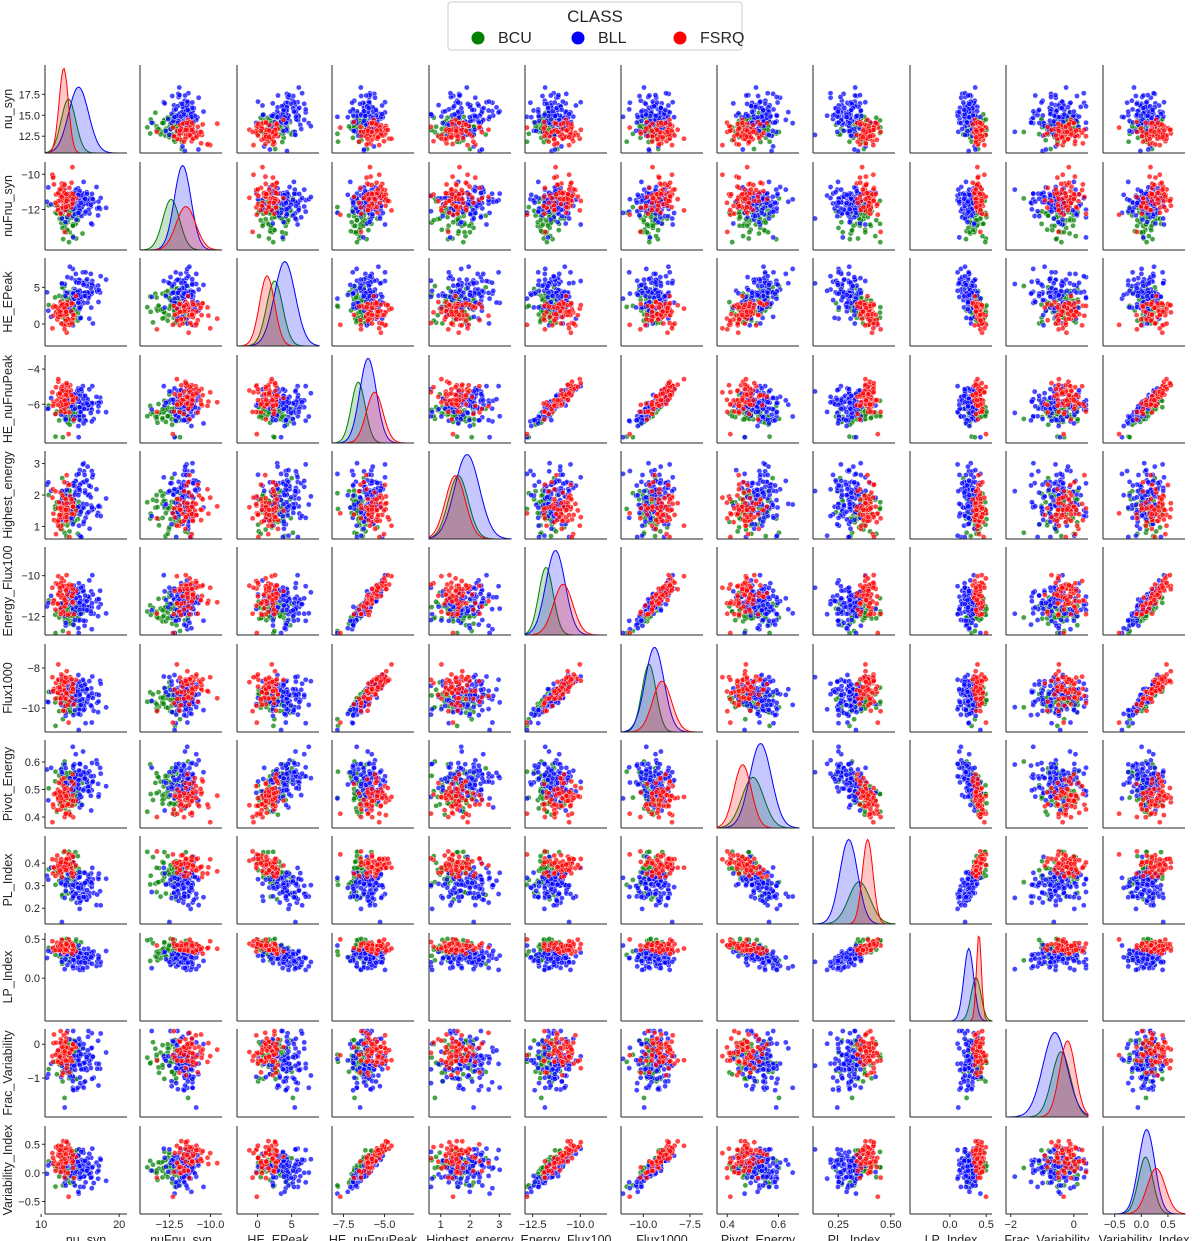  Describe the element at coordinates (722, 38) in the screenshot. I see `legend-label-fsrq: FSRQ` at that location.